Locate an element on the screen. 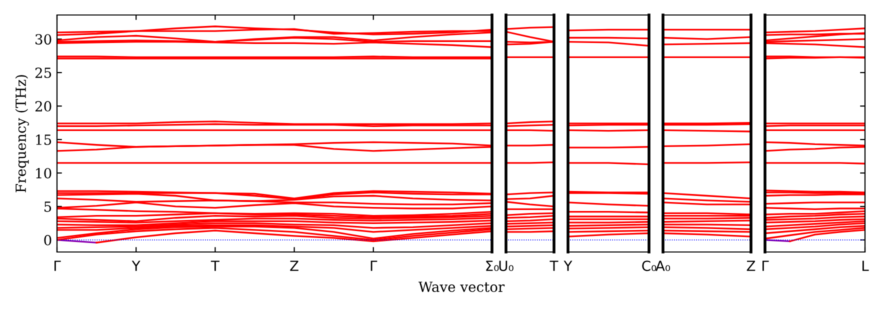 The height and width of the screenshot is (310, 886). y-tick-label: 15 is located at coordinates (44, 139).